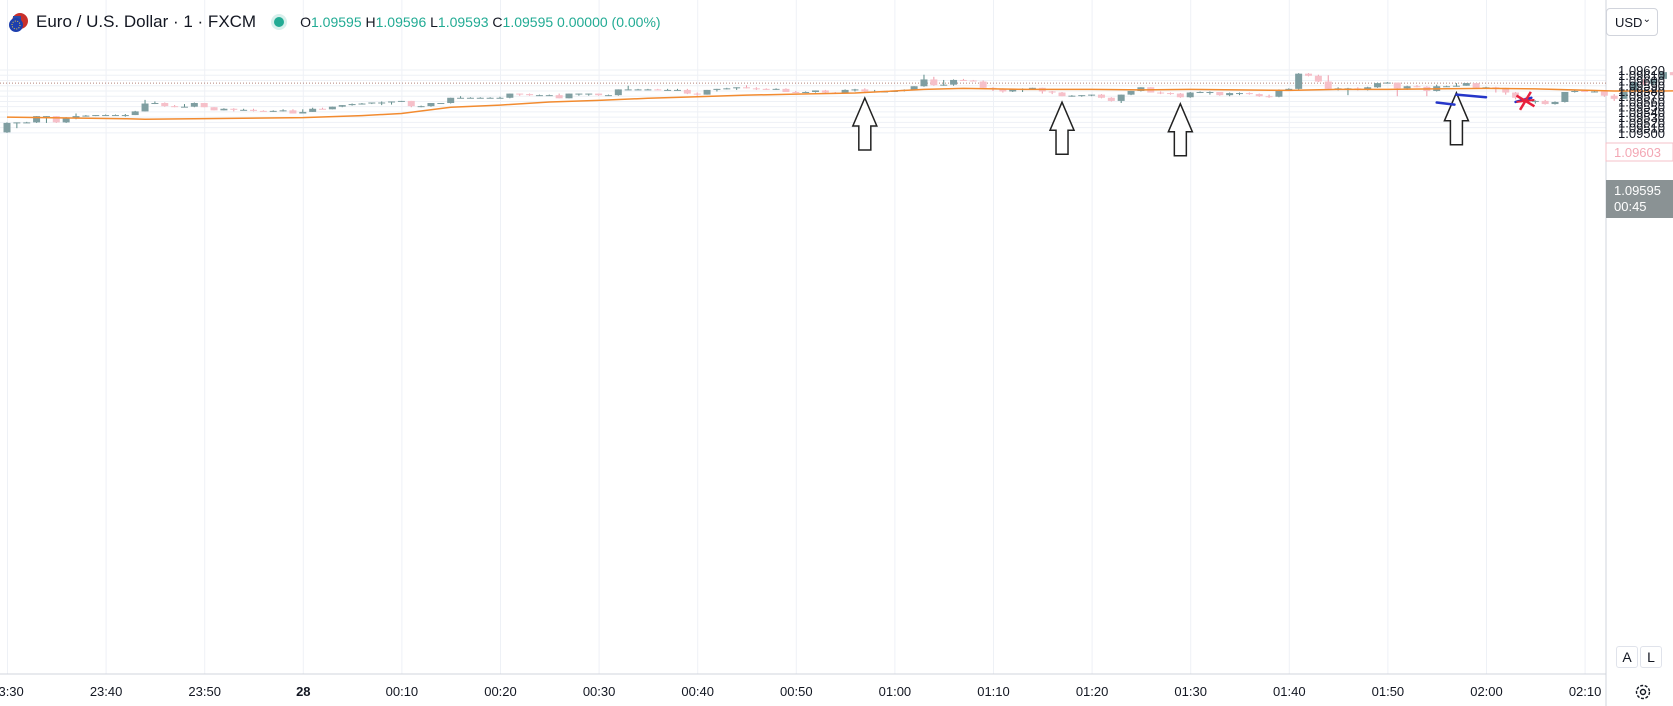  What do you see at coordinates (146, 21) in the screenshot?
I see `symbol-title: Euro / U.S. Dollar · 1 · FXCM` at bounding box center [146, 21].